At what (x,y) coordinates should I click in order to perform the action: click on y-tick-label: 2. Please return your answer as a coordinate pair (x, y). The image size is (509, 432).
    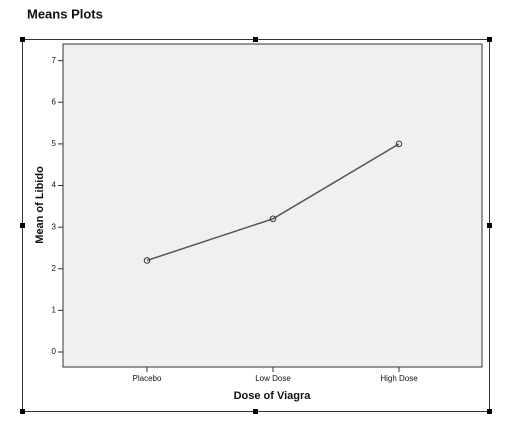
    Looking at the image, I should click on (54, 268).